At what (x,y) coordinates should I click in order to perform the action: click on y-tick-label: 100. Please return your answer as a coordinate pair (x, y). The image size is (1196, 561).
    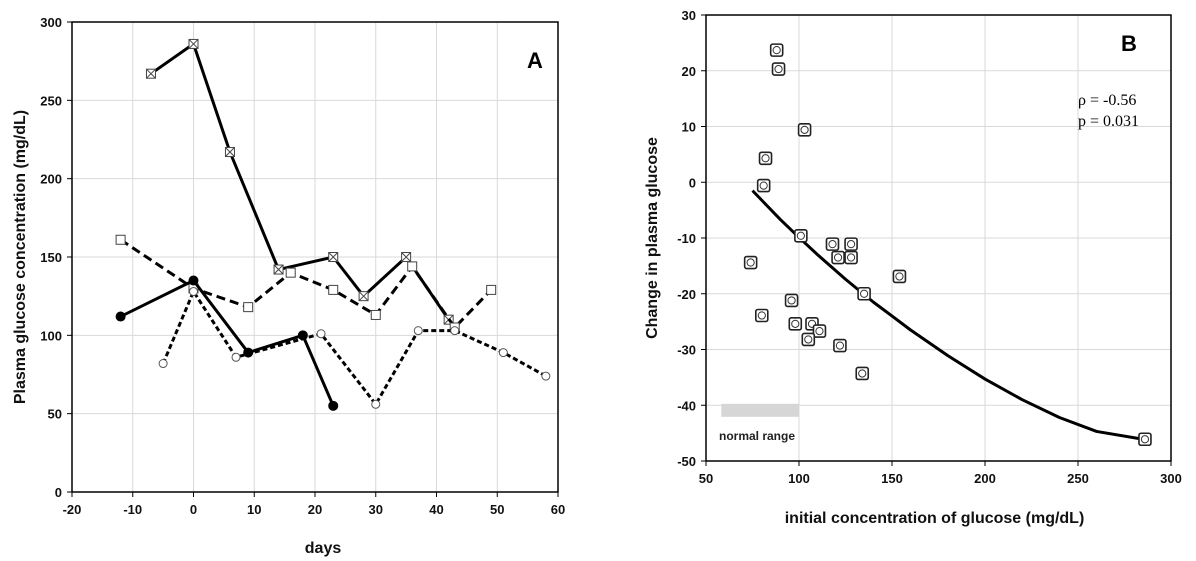
    Looking at the image, I should click on (51, 335).